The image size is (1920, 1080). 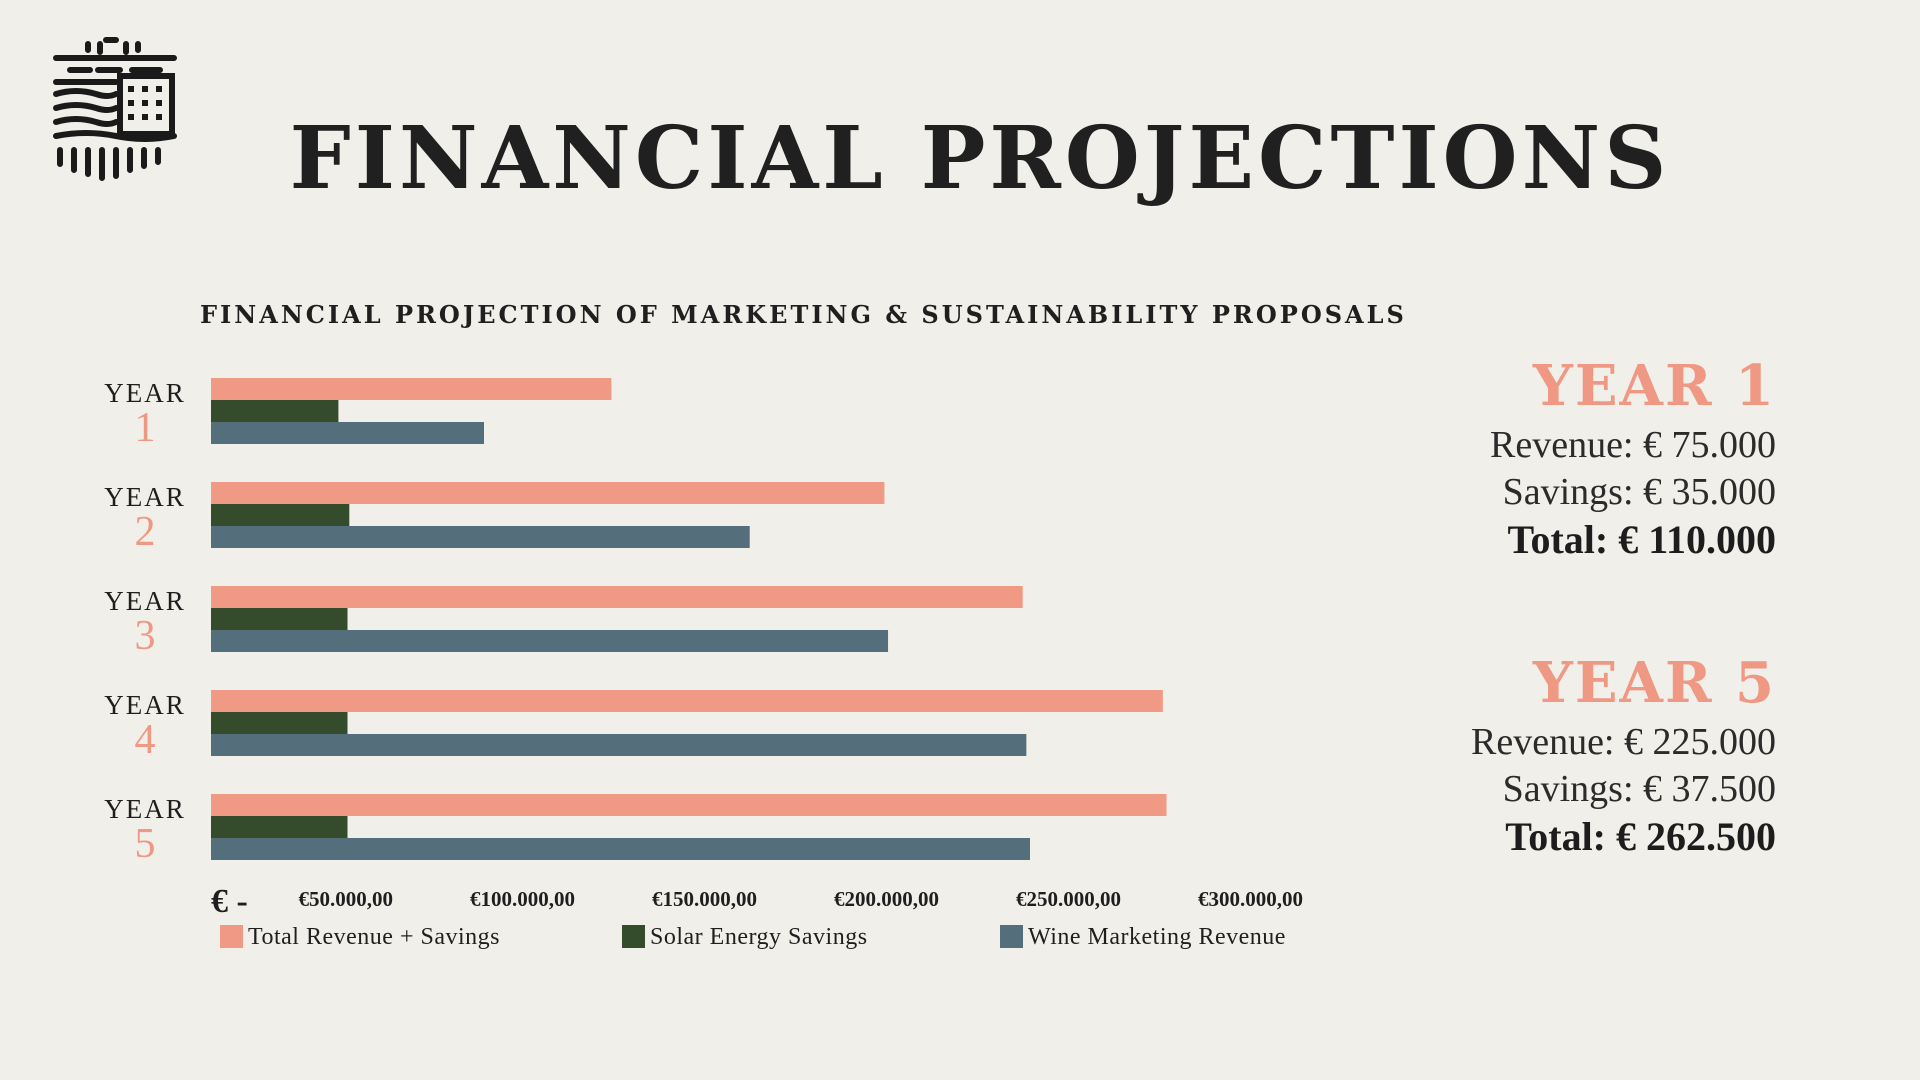 I want to click on category-number-year-5: 5, so click(x=145, y=844).